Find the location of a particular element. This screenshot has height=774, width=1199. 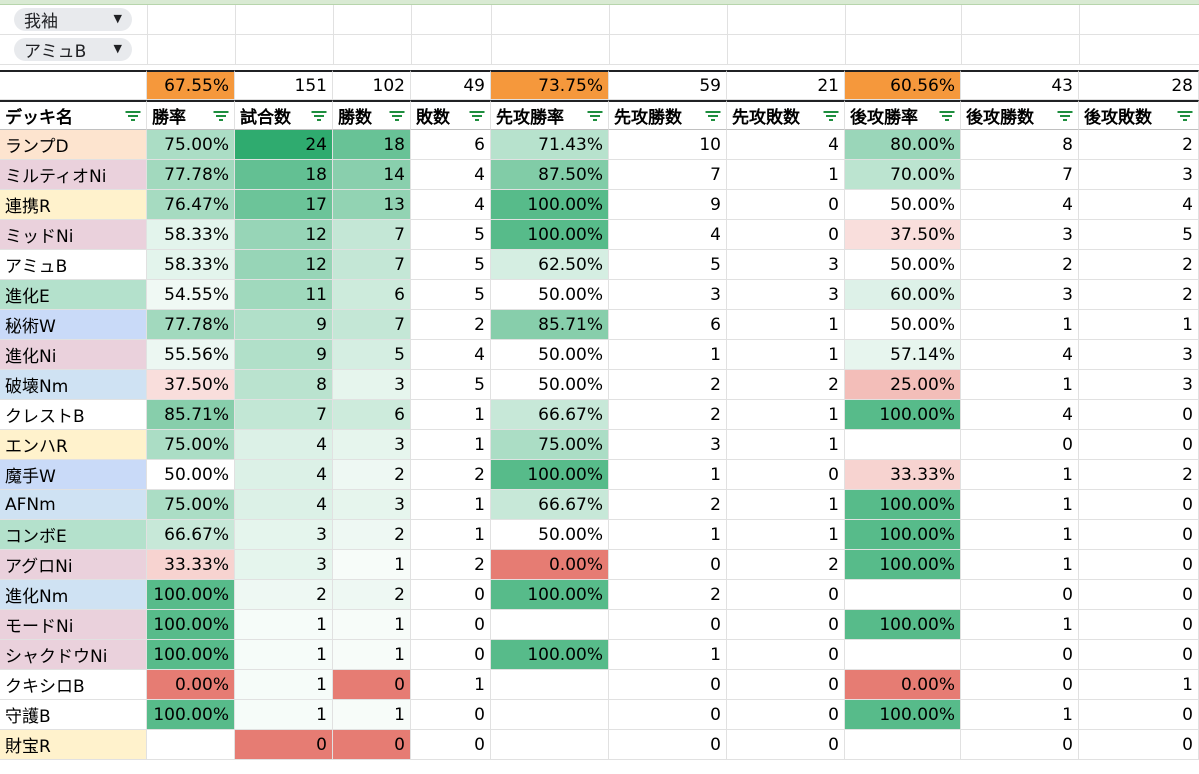

cell-second-wins: 7 is located at coordinates (1020, 175).